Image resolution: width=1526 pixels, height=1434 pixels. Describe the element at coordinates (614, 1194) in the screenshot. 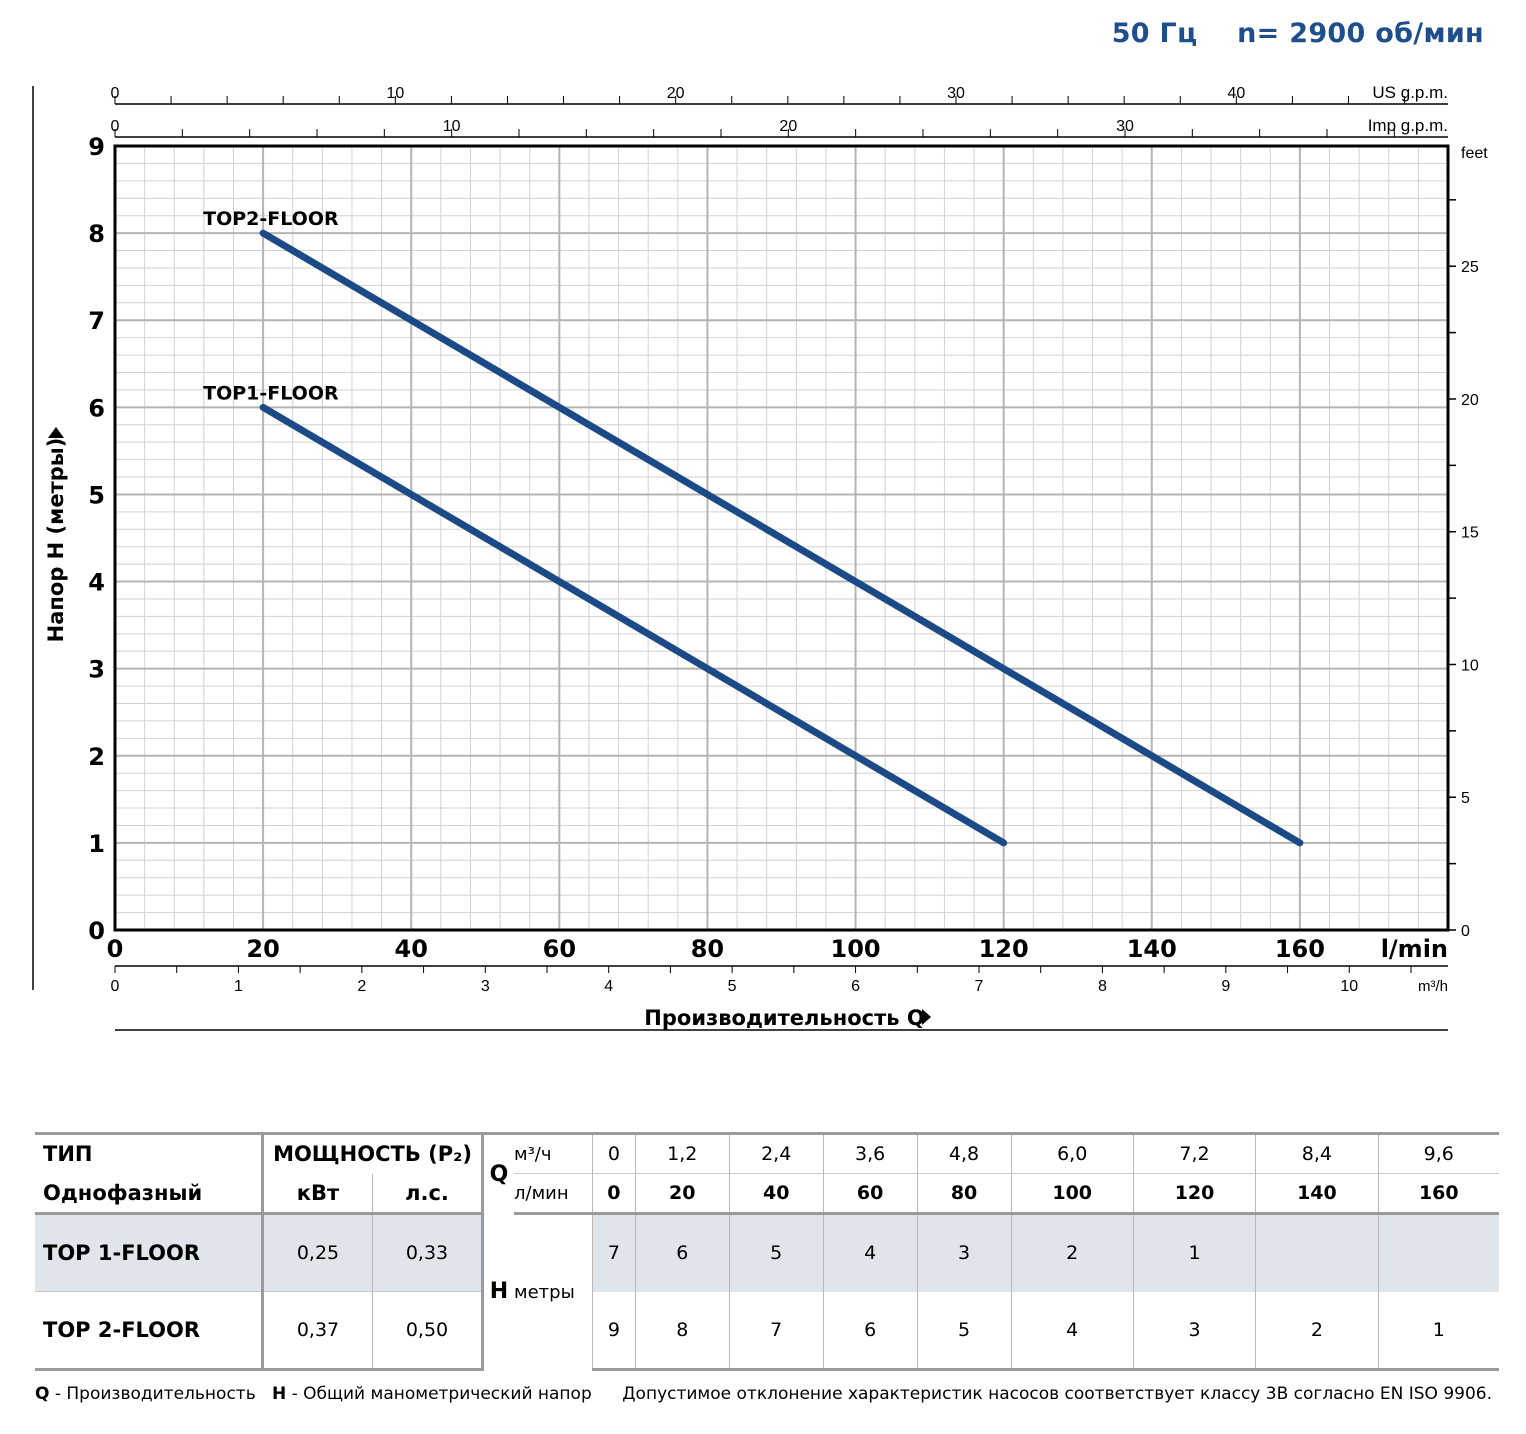

I see `q-l-cell: 0` at that location.